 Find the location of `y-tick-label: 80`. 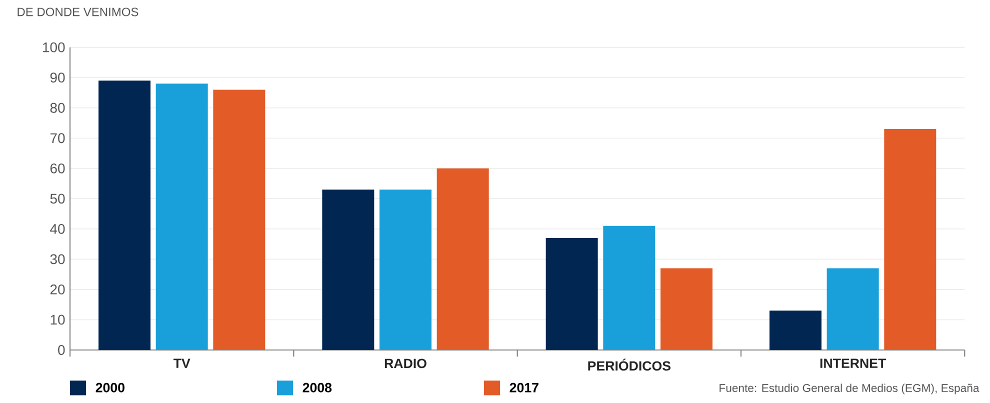

y-tick-label: 80 is located at coordinates (57, 107).